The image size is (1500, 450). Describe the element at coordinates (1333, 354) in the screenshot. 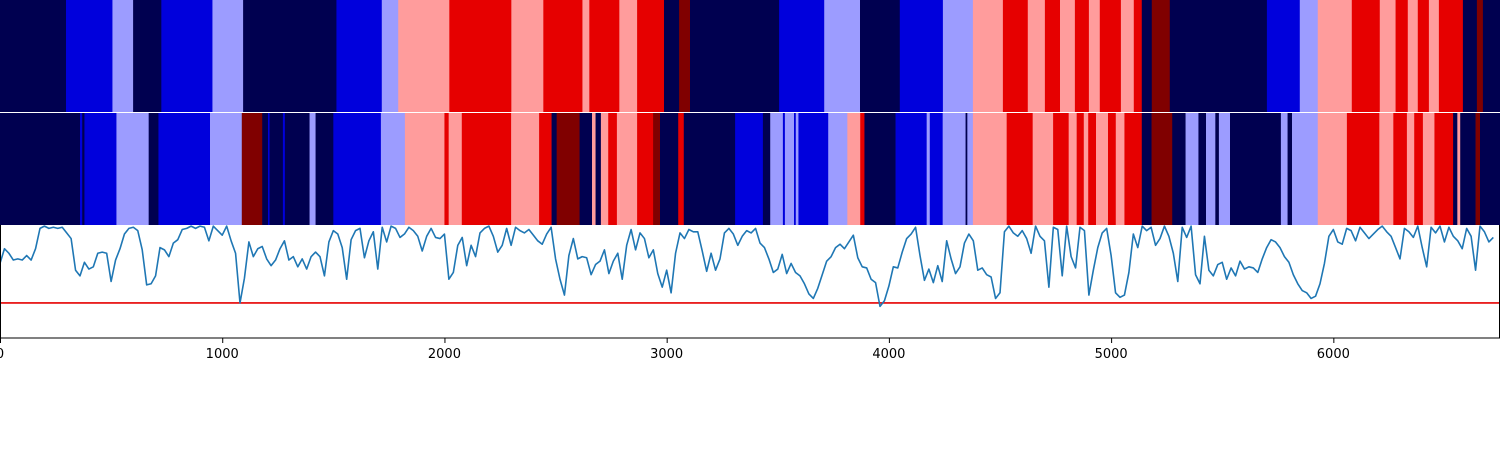

I see `x-tick-label-6: 6000` at that location.